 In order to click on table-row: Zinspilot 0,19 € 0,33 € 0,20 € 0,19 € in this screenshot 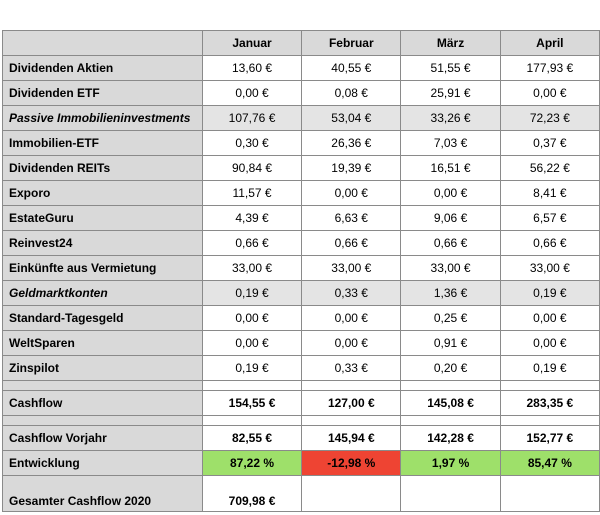, I will do `click(301, 368)`.